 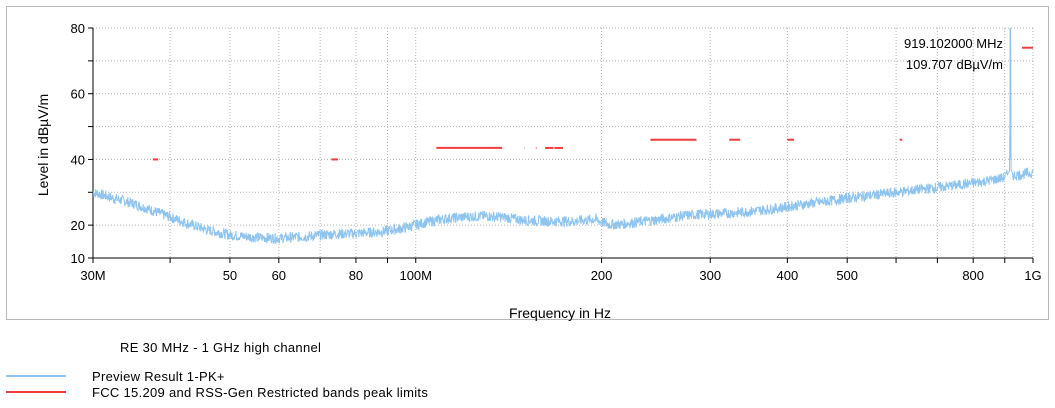 I want to click on x-tick-label: 80, so click(x=356, y=275).